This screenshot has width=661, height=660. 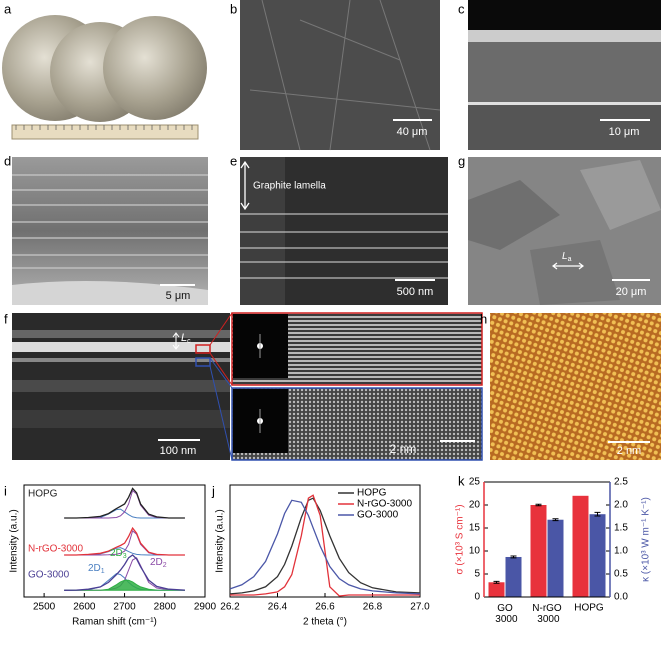 What do you see at coordinates (621, 505) in the screenshot?
I see `y2-tick-label: 2.0` at bounding box center [621, 505].